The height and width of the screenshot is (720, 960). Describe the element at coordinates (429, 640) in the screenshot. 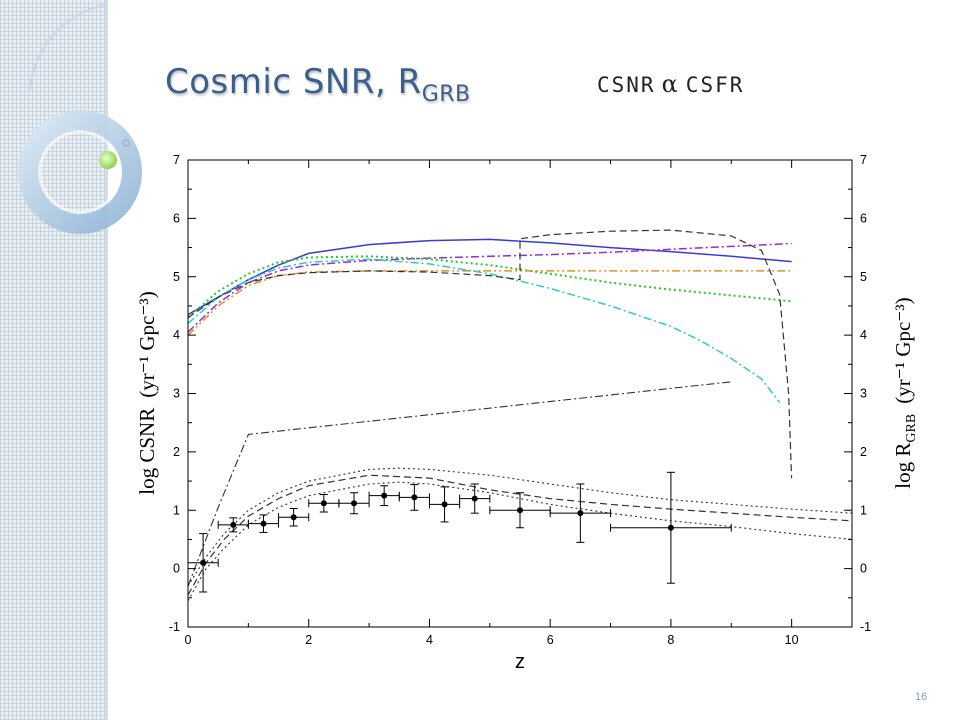

I see `x-tick-label: 4` at that location.